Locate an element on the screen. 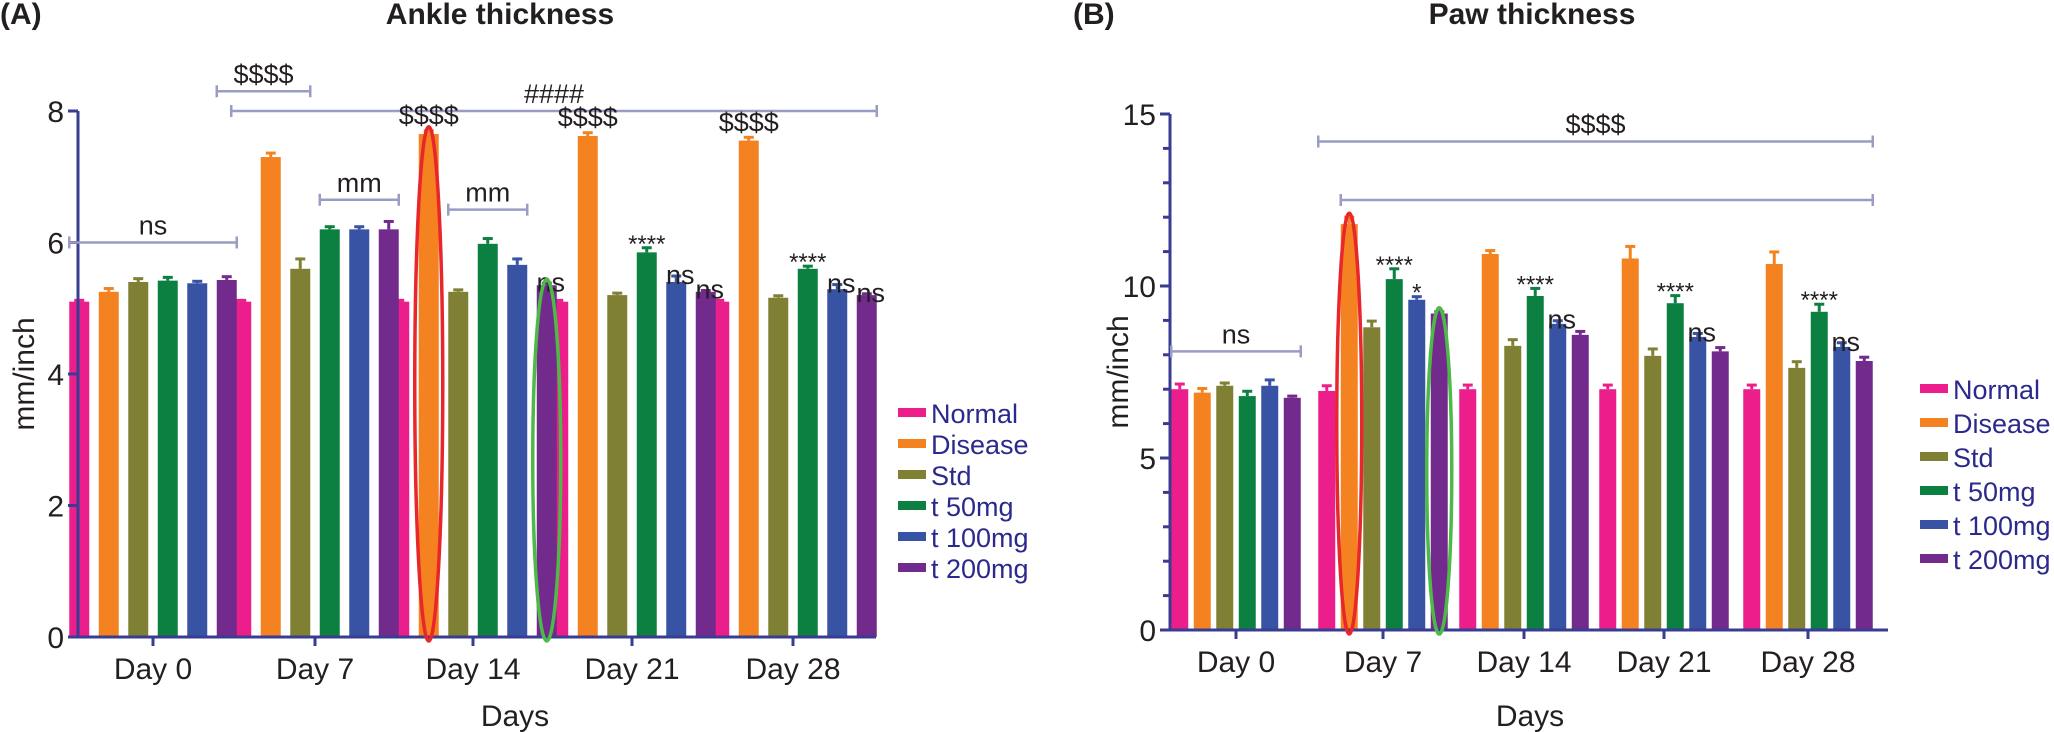 This screenshot has width=2054, height=732. legend-label: Normal is located at coordinates (1996, 390).